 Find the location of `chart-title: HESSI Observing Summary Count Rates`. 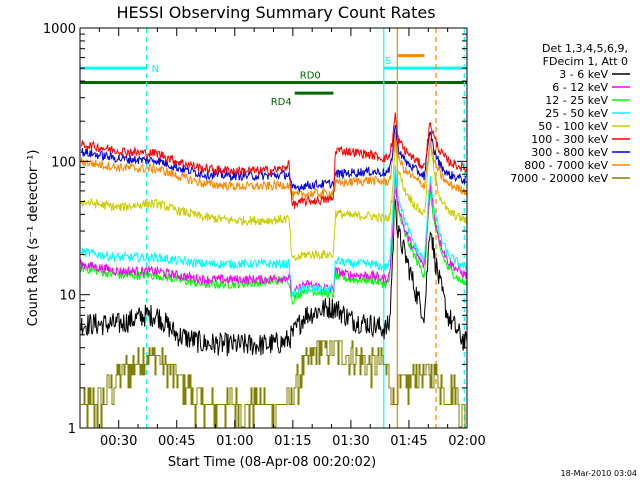

chart-title: HESSI Observing Summary Count Rates is located at coordinates (275, 12).